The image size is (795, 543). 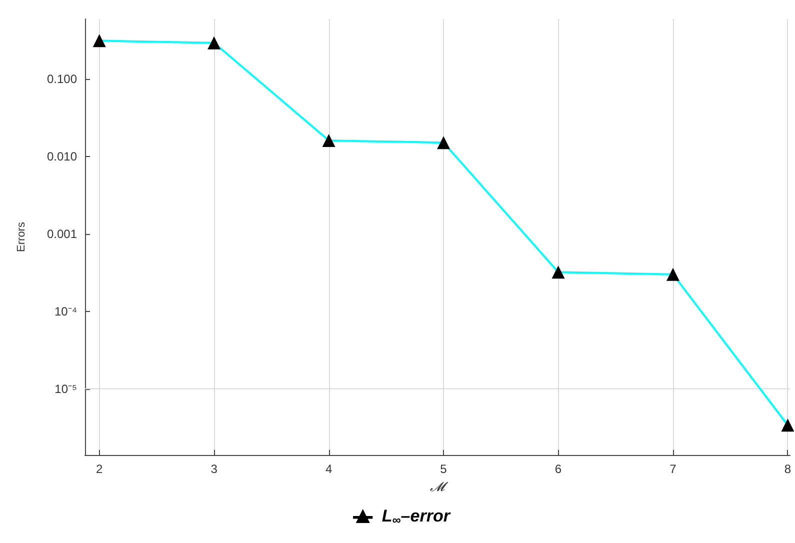 What do you see at coordinates (788, 469) in the screenshot?
I see `x-tick-label: 8` at bounding box center [788, 469].